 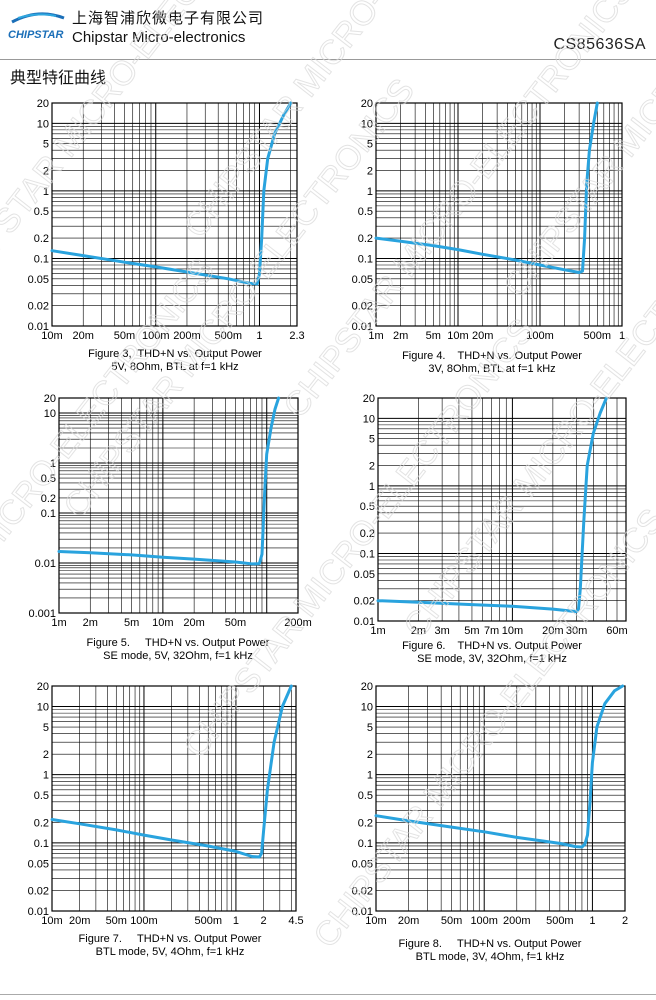 I want to click on caption-line-1: Figure 7. THD+N vs. Output Power, so click(x=170, y=939).